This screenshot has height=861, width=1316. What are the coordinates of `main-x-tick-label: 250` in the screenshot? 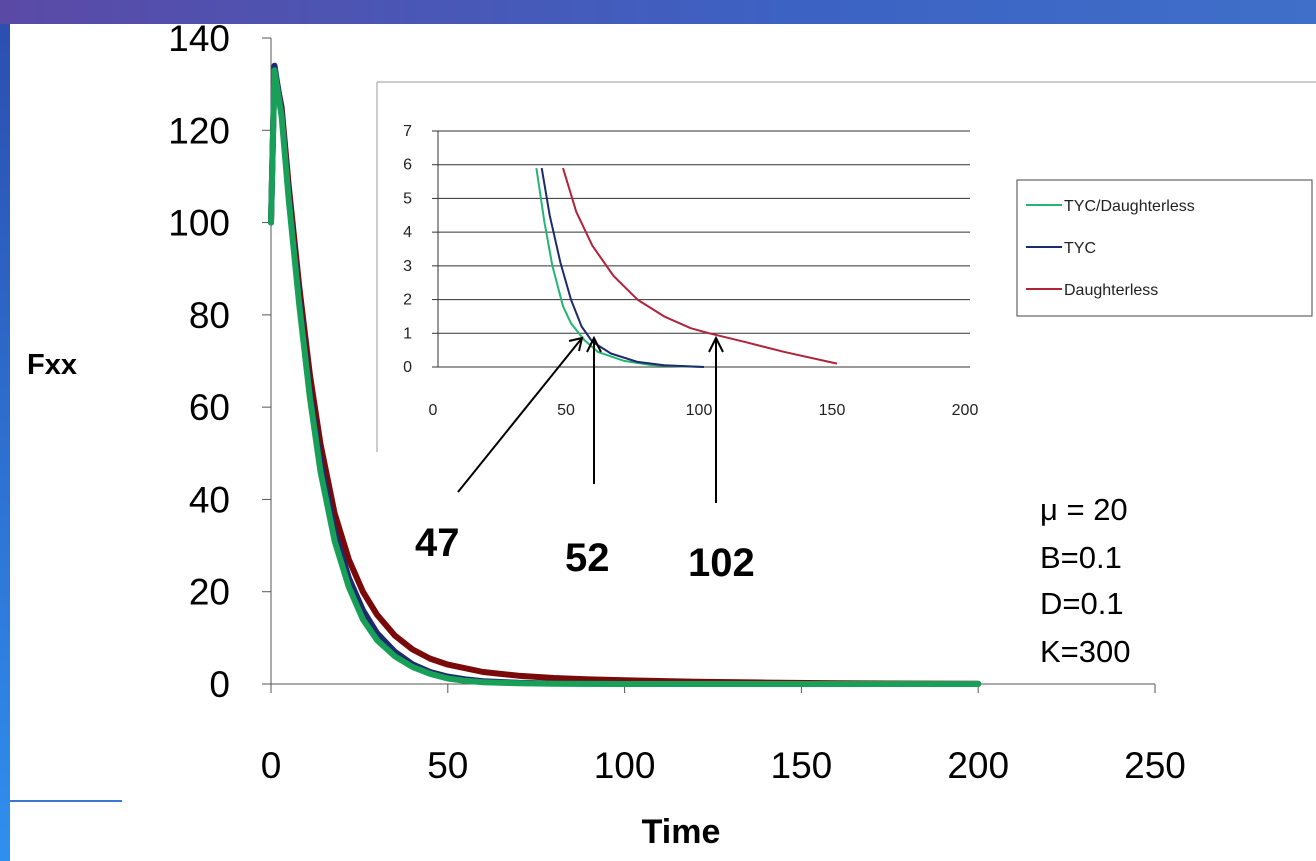 It's located at (1155, 765).